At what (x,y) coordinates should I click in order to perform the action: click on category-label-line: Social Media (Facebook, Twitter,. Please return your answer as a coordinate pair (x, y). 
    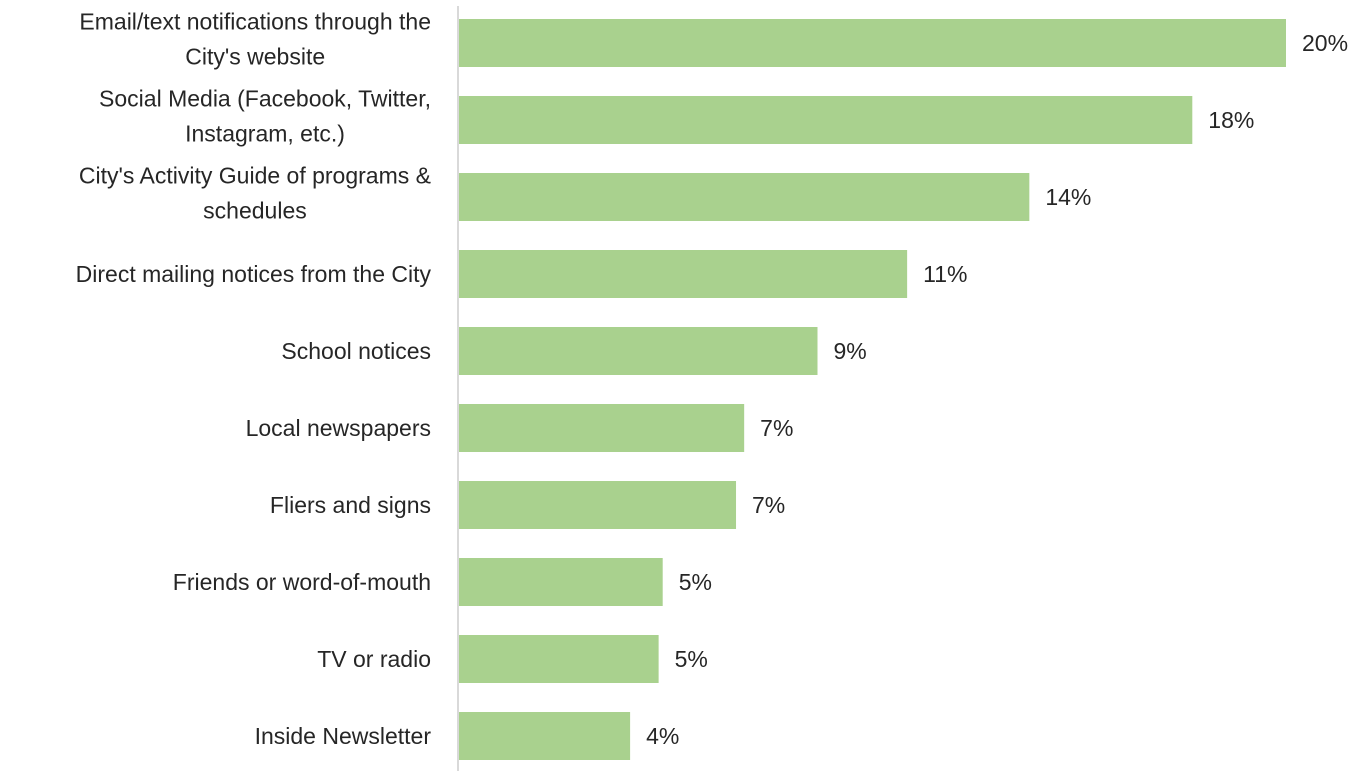
    Looking at the image, I should click on (265, 99).